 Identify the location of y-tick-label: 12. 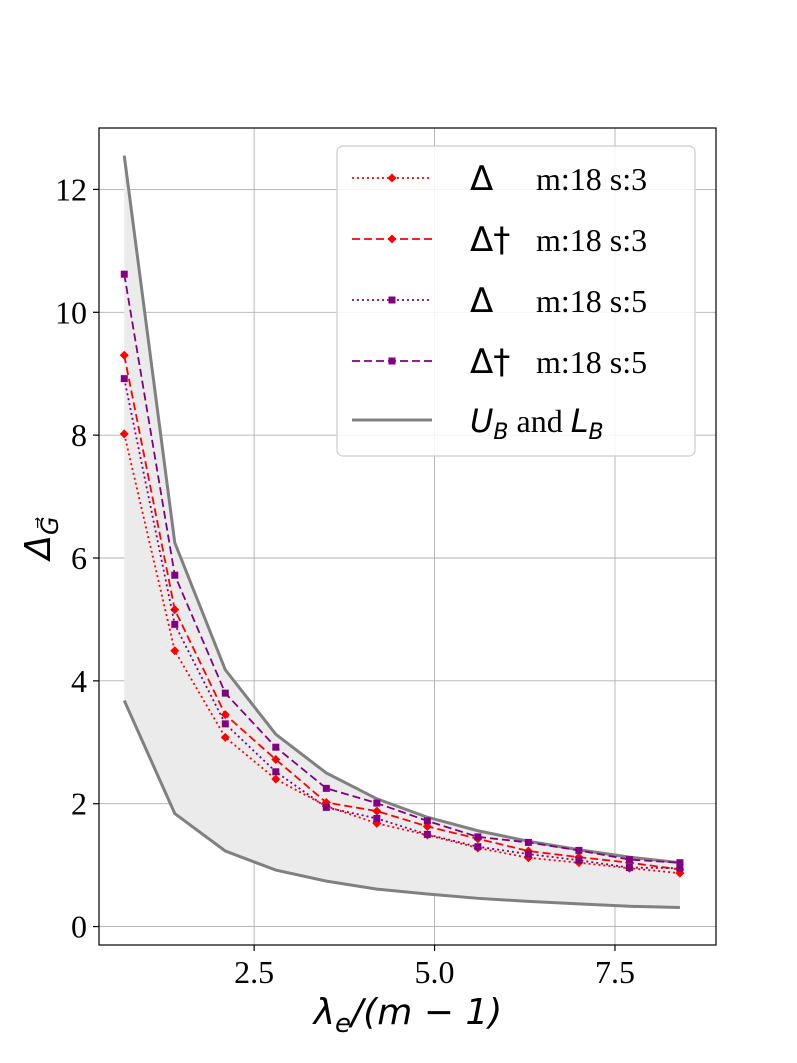
(71, 189).